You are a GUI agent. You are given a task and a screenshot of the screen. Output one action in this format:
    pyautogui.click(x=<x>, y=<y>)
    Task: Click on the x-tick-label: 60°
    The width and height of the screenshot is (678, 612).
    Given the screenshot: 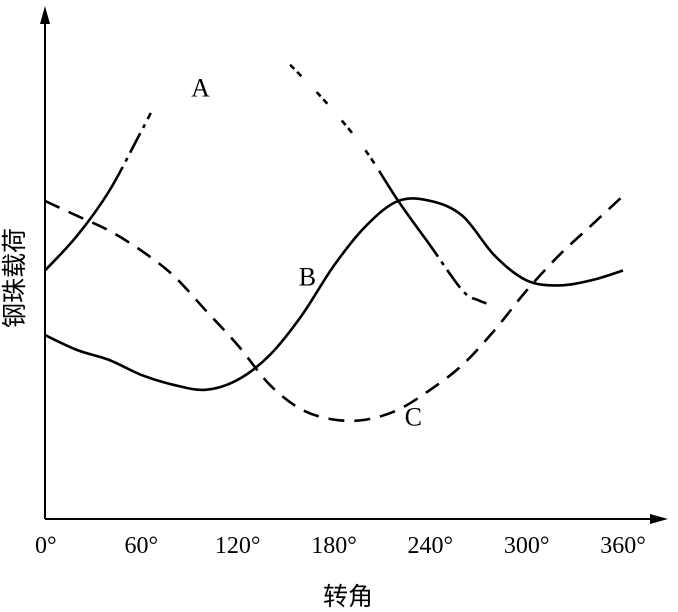 What is the action you would take?
    pyautogui.click(x=141, y=546)
    